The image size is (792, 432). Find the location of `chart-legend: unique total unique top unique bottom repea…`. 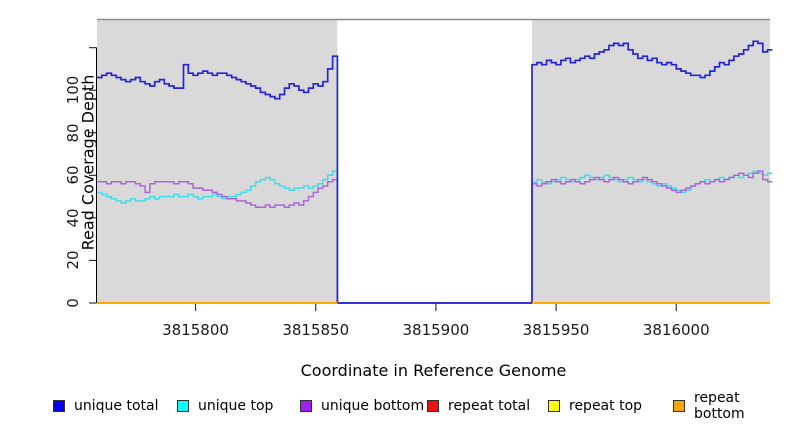

chart-legend: unique total unique top unique bottom repea… is located at coordinates (396, 406).